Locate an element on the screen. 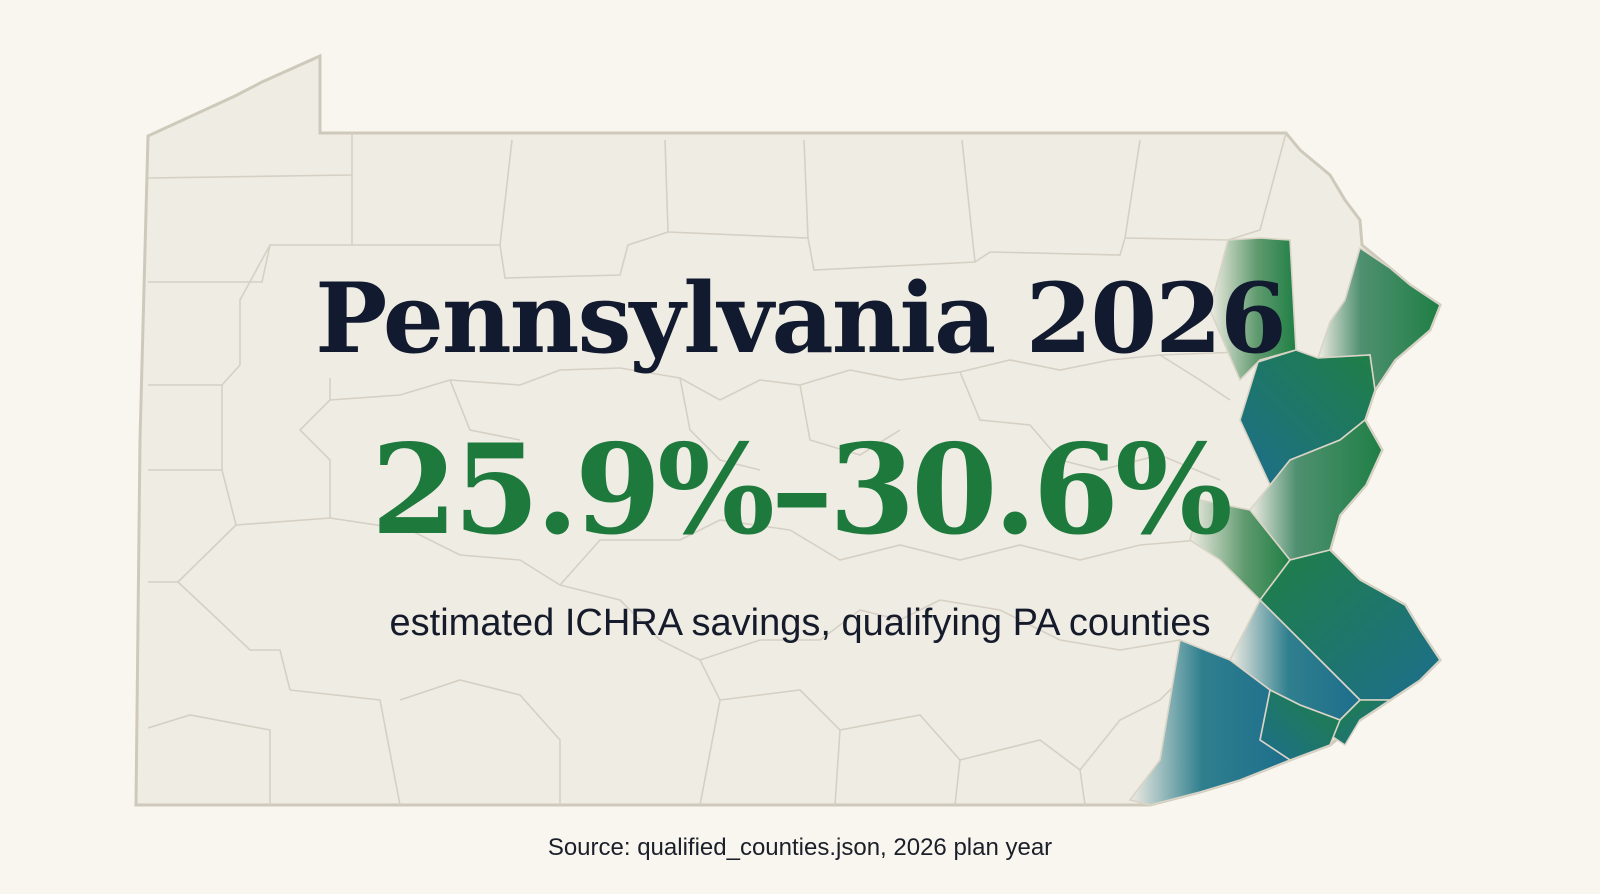  county-chester is located at coordinates (1210, 722).